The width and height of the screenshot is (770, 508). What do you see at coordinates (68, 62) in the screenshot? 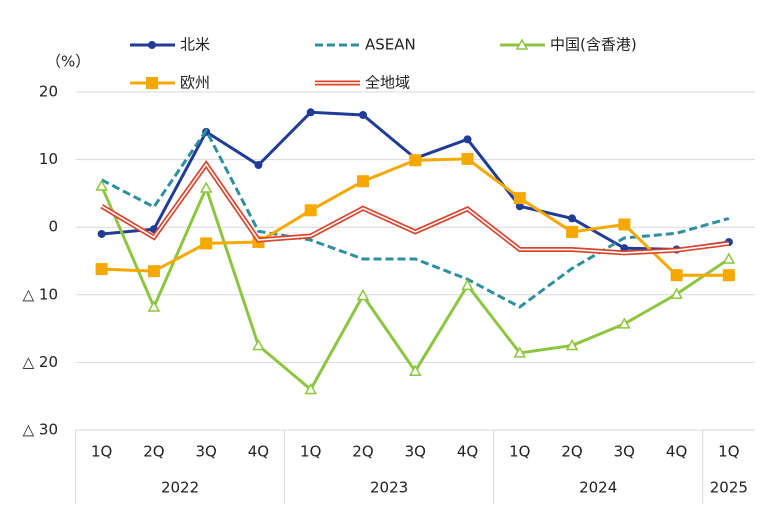
I see `y-unit: （%）` at bounding box center [68, 62].